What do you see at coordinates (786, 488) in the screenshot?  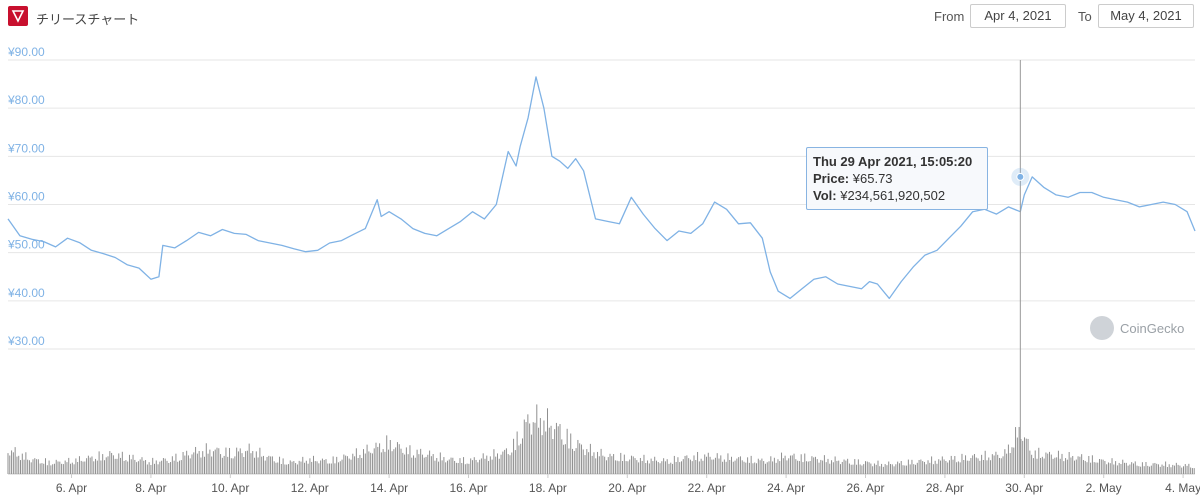 I see `x-tick-label: 24. Apr` at bounding box center [786, 488].